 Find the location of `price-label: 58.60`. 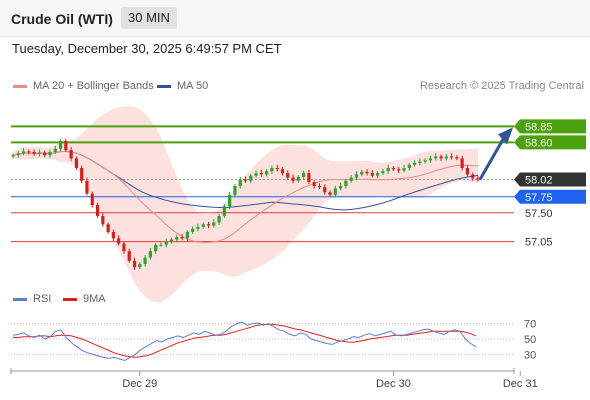

price-label: 58.60 is located at coordinates (539, 143).